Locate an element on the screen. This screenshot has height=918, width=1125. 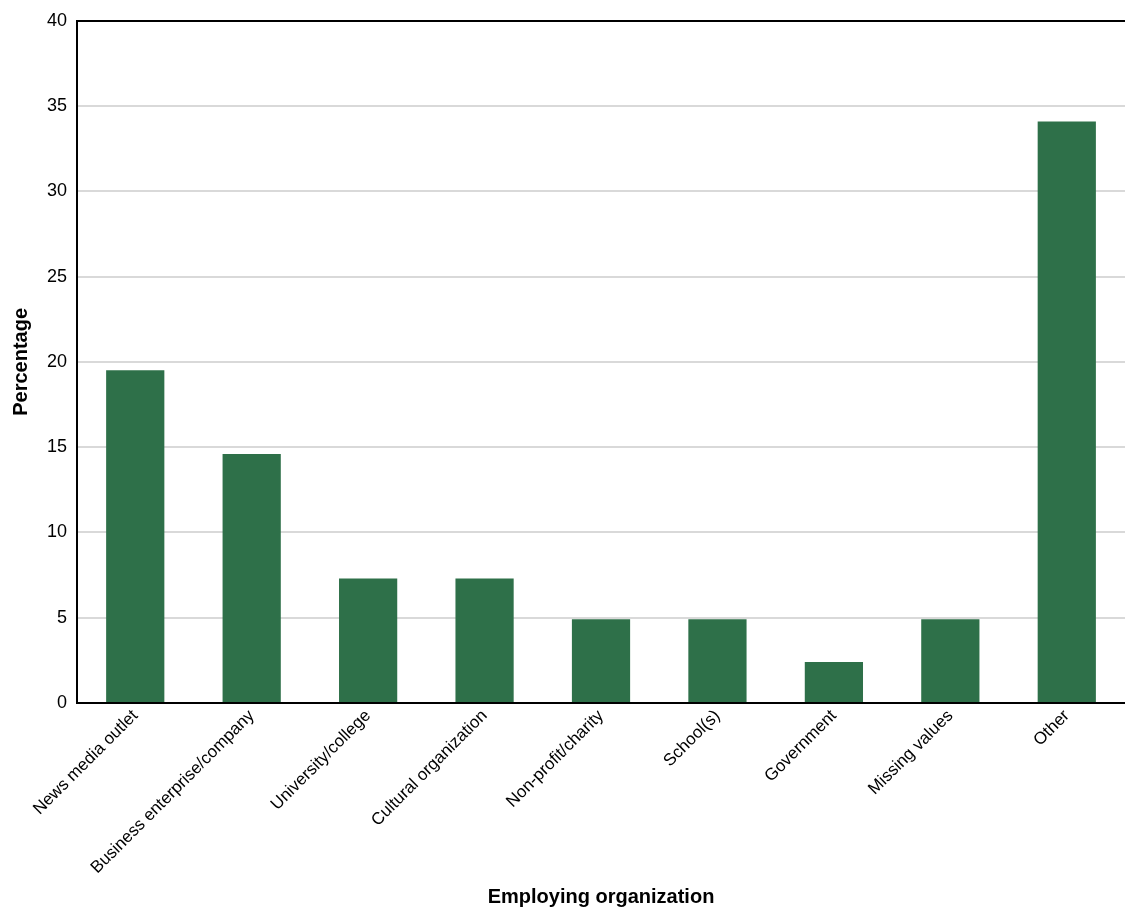
y-tick-label: 0 is located at coordinates (62, 701).